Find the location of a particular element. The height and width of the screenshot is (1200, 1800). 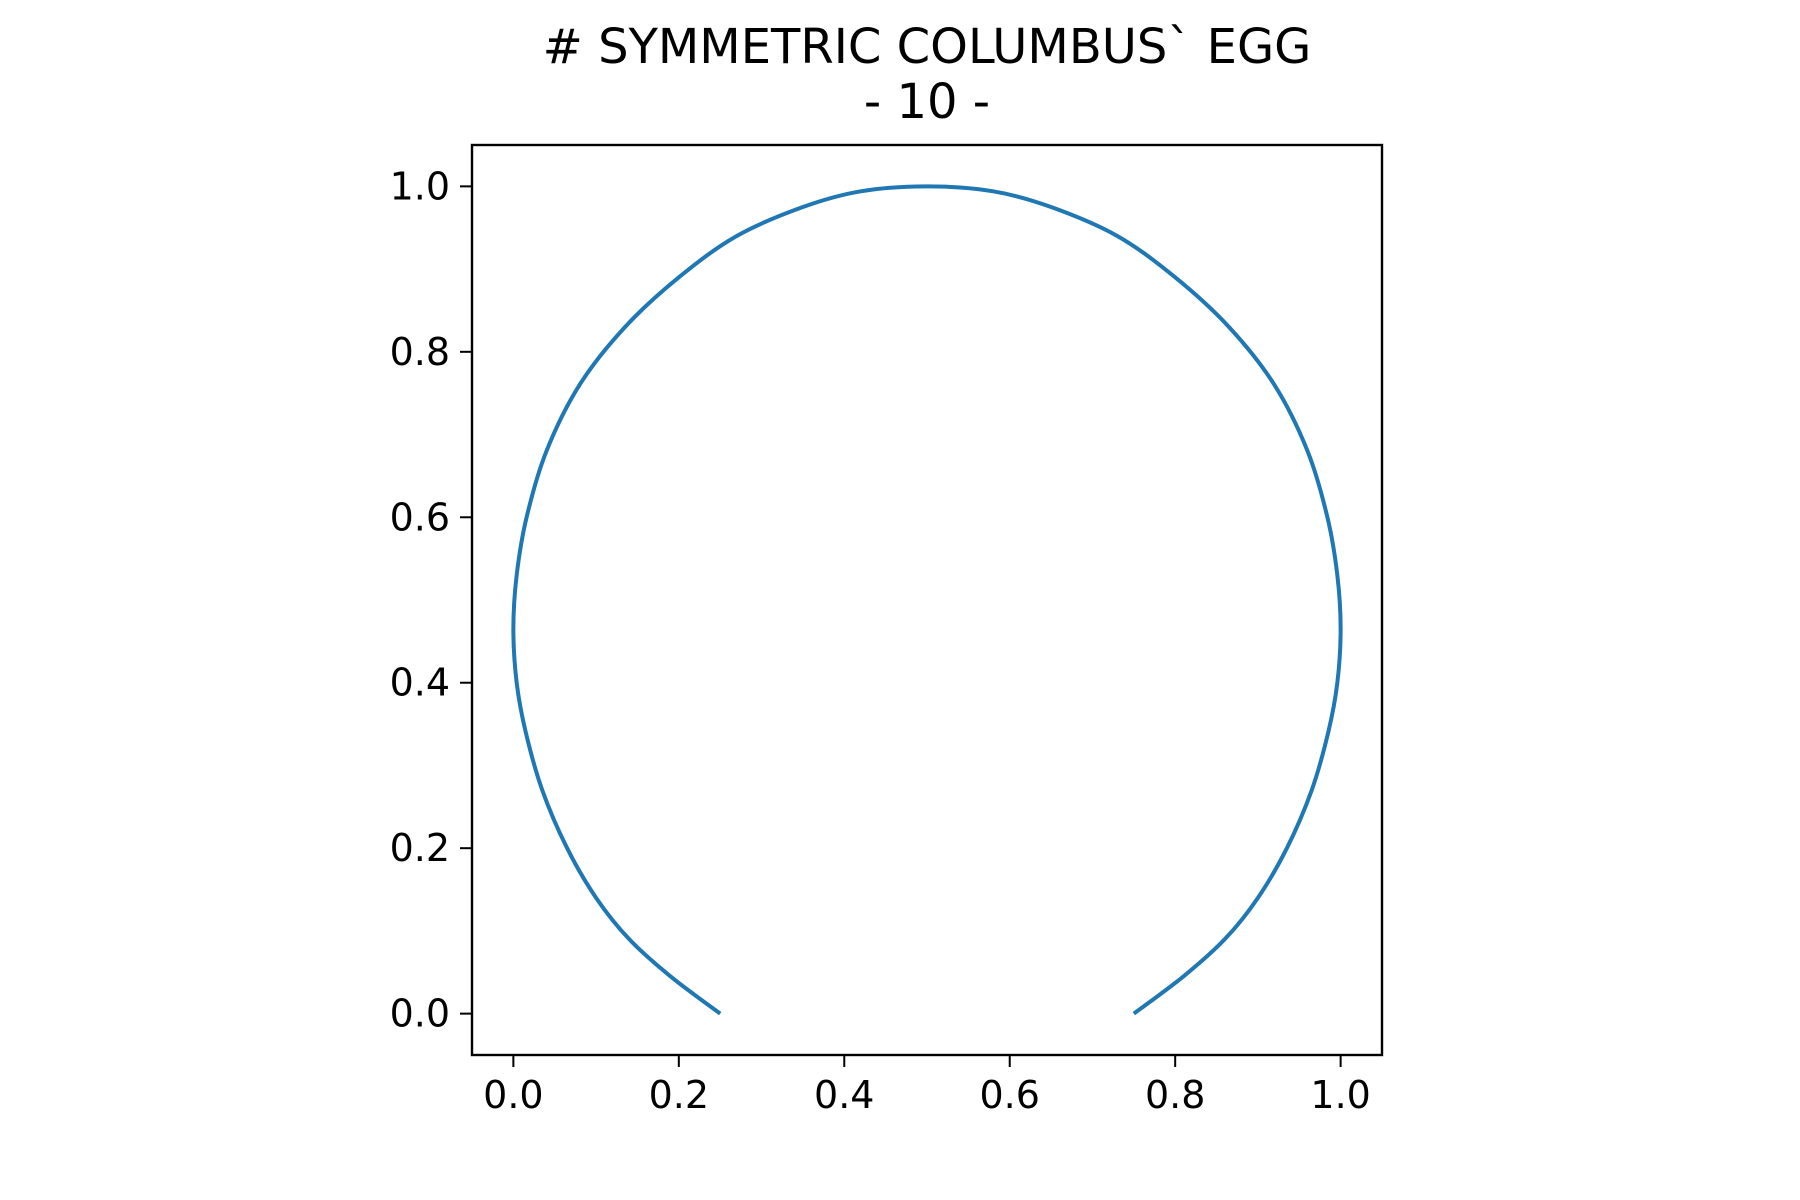

y-tick-label: 0.0 is located at coordinates (420, 1014).